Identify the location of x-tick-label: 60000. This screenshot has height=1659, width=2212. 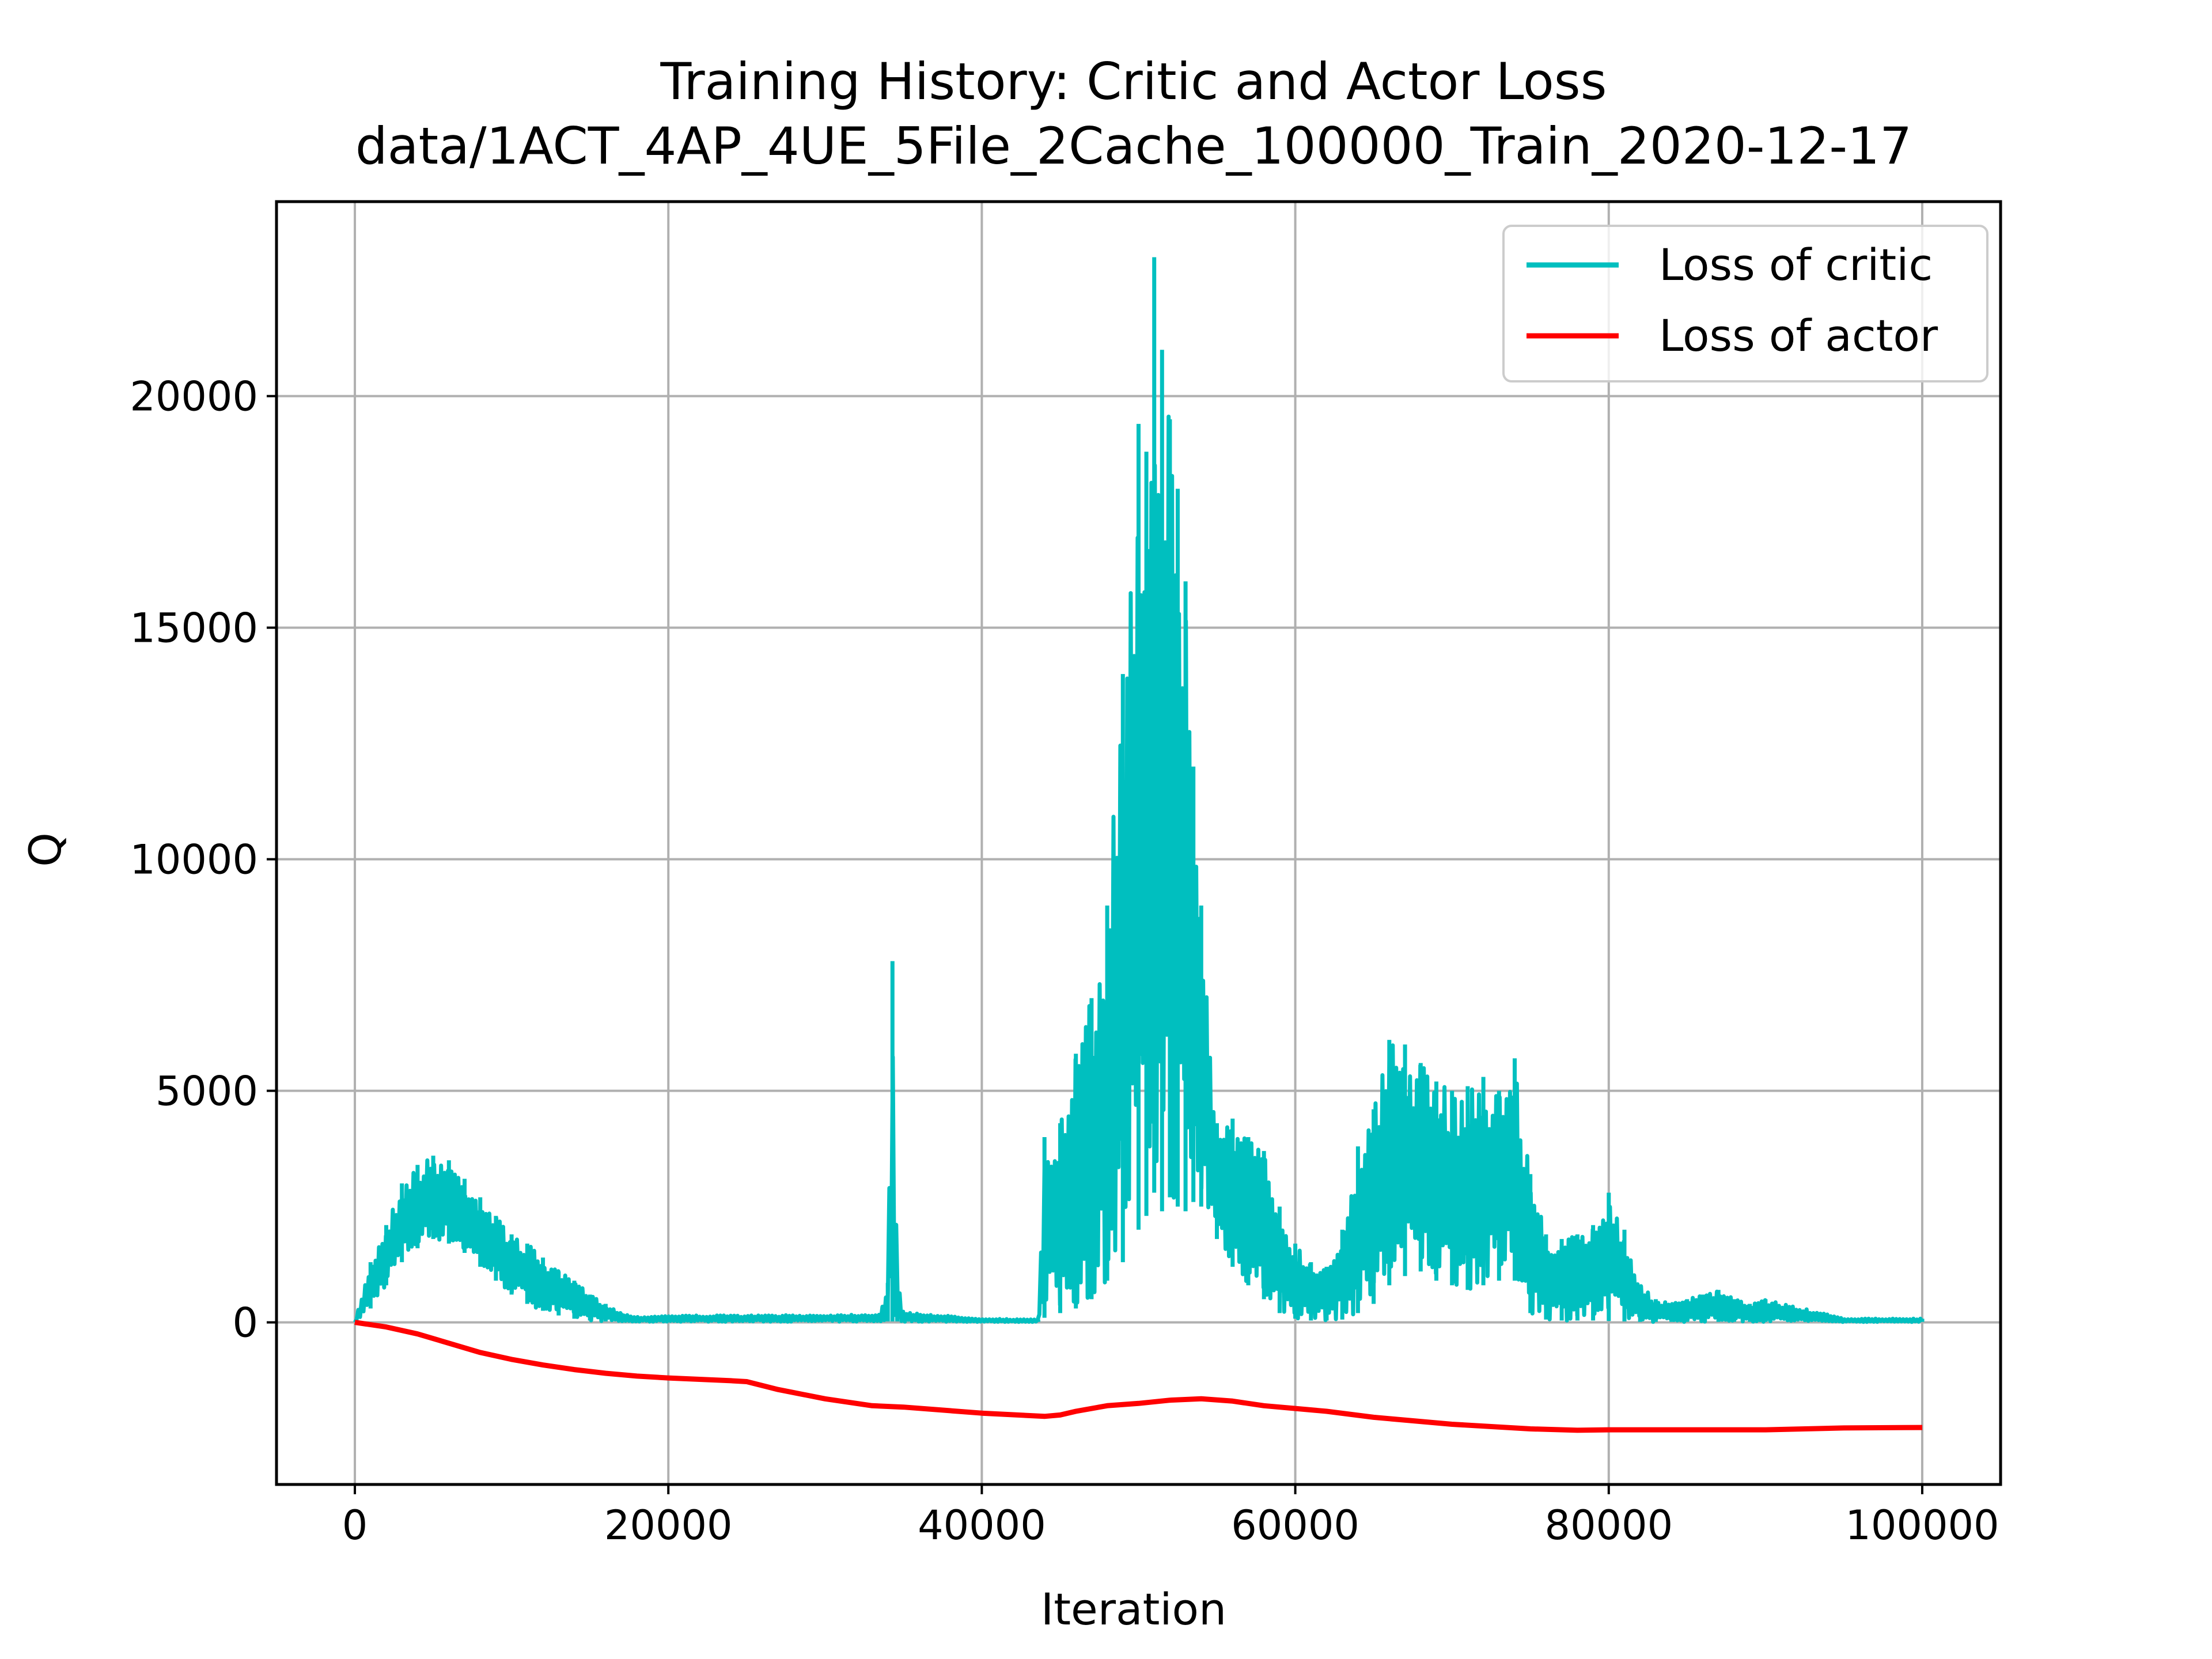
(1295, 1525).